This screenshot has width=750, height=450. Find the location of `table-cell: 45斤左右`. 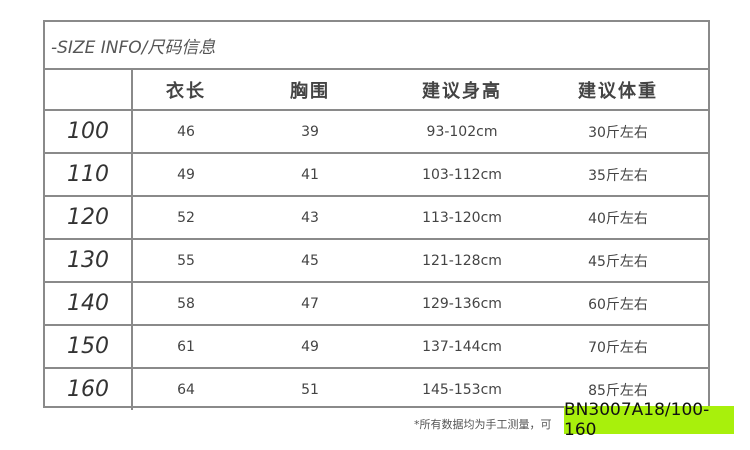

table-cell: 45斤左右 is located at coordinates (618, 261).